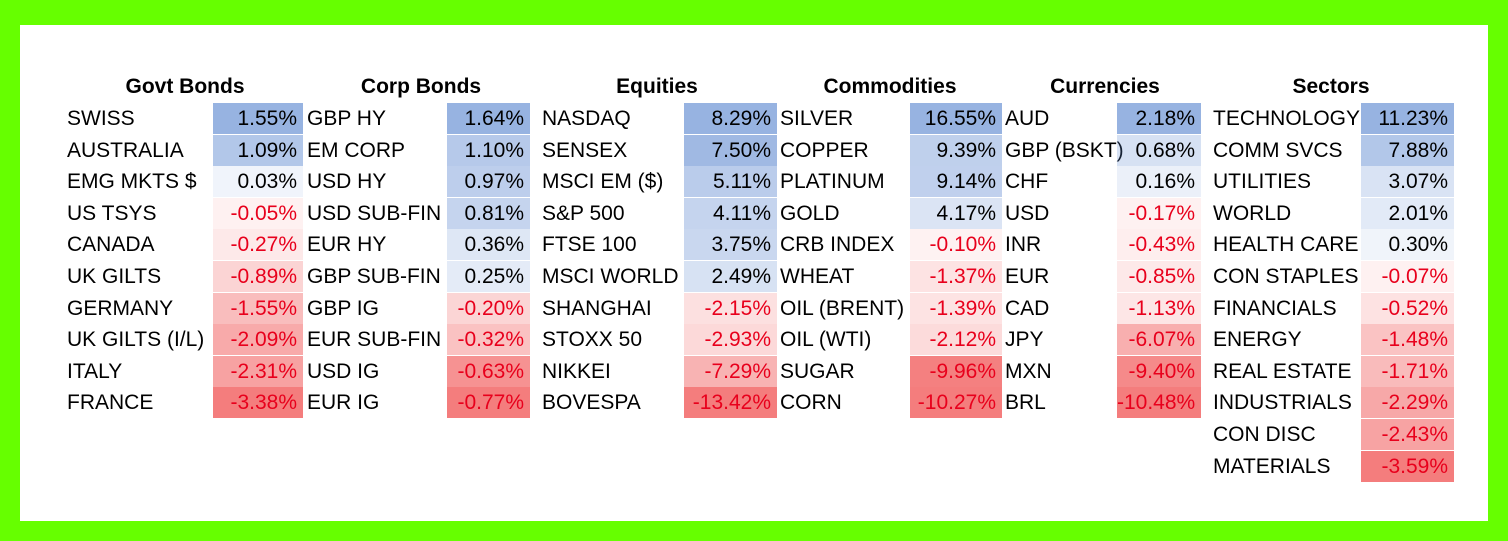 The width and height of the screenshot is (1508, 541). I want to click on row-value: -0.52%, so click(1407, 308).